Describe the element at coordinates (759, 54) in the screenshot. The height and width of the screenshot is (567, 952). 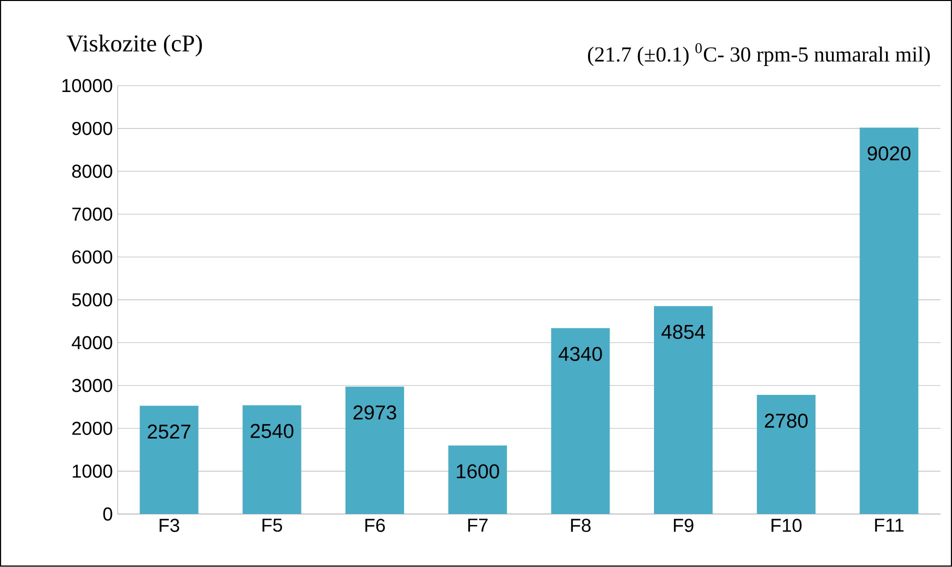
I see `chart-subtitle: (21.7 (±0.1) $^{0}$C- 30 rpm-5 numaralı mil)` at that location.